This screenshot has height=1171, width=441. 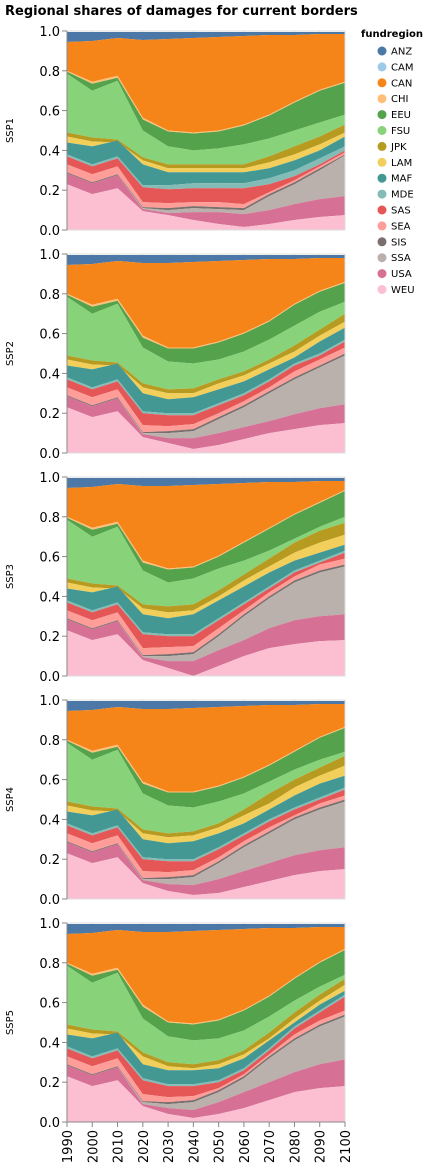 What do you see at coordinates (398, 147) in the screenshot?
I see `legend-label-jpk: JPK` at bounding box center [398, 147].